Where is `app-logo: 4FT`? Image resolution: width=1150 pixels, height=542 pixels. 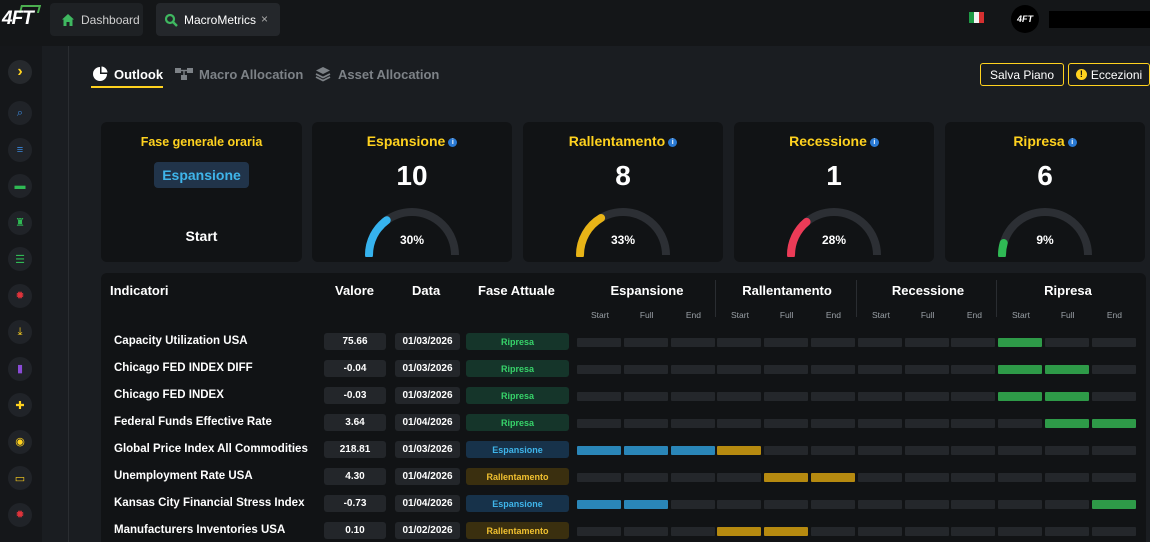
app-logo: 4FT is located at coordinates (18, 18).